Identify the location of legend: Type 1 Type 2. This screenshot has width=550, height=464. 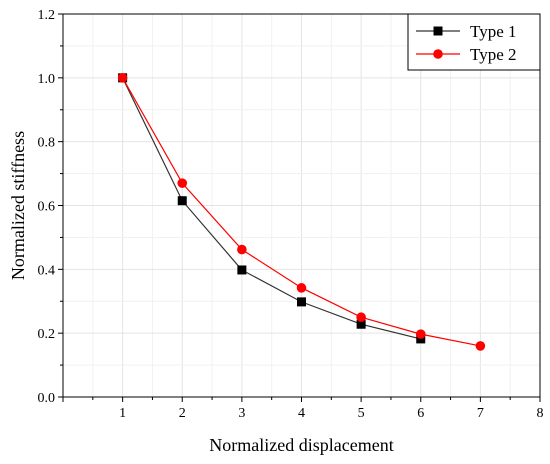
(474, 42).